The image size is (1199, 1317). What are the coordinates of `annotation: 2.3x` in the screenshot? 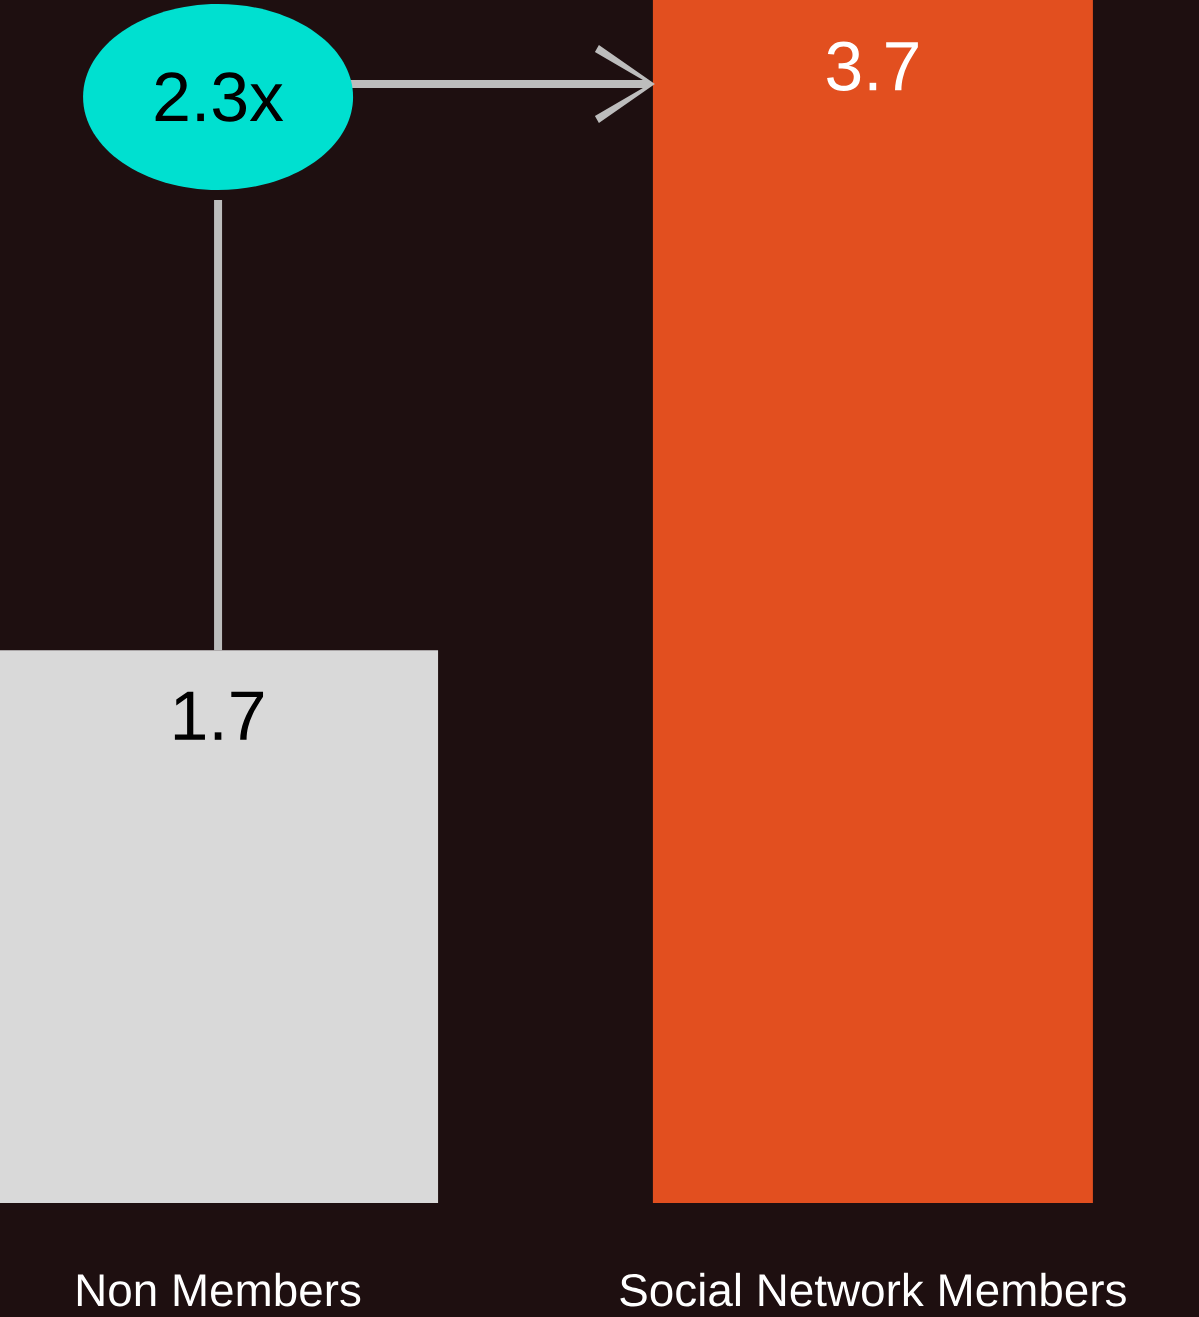 It's located at (219, 97).